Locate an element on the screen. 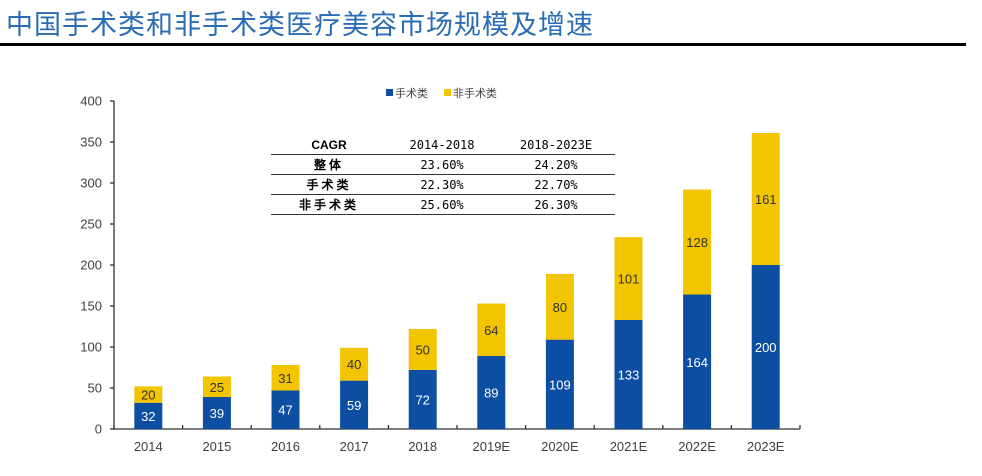  data-label: 161 is located at coordinates (766, 199).